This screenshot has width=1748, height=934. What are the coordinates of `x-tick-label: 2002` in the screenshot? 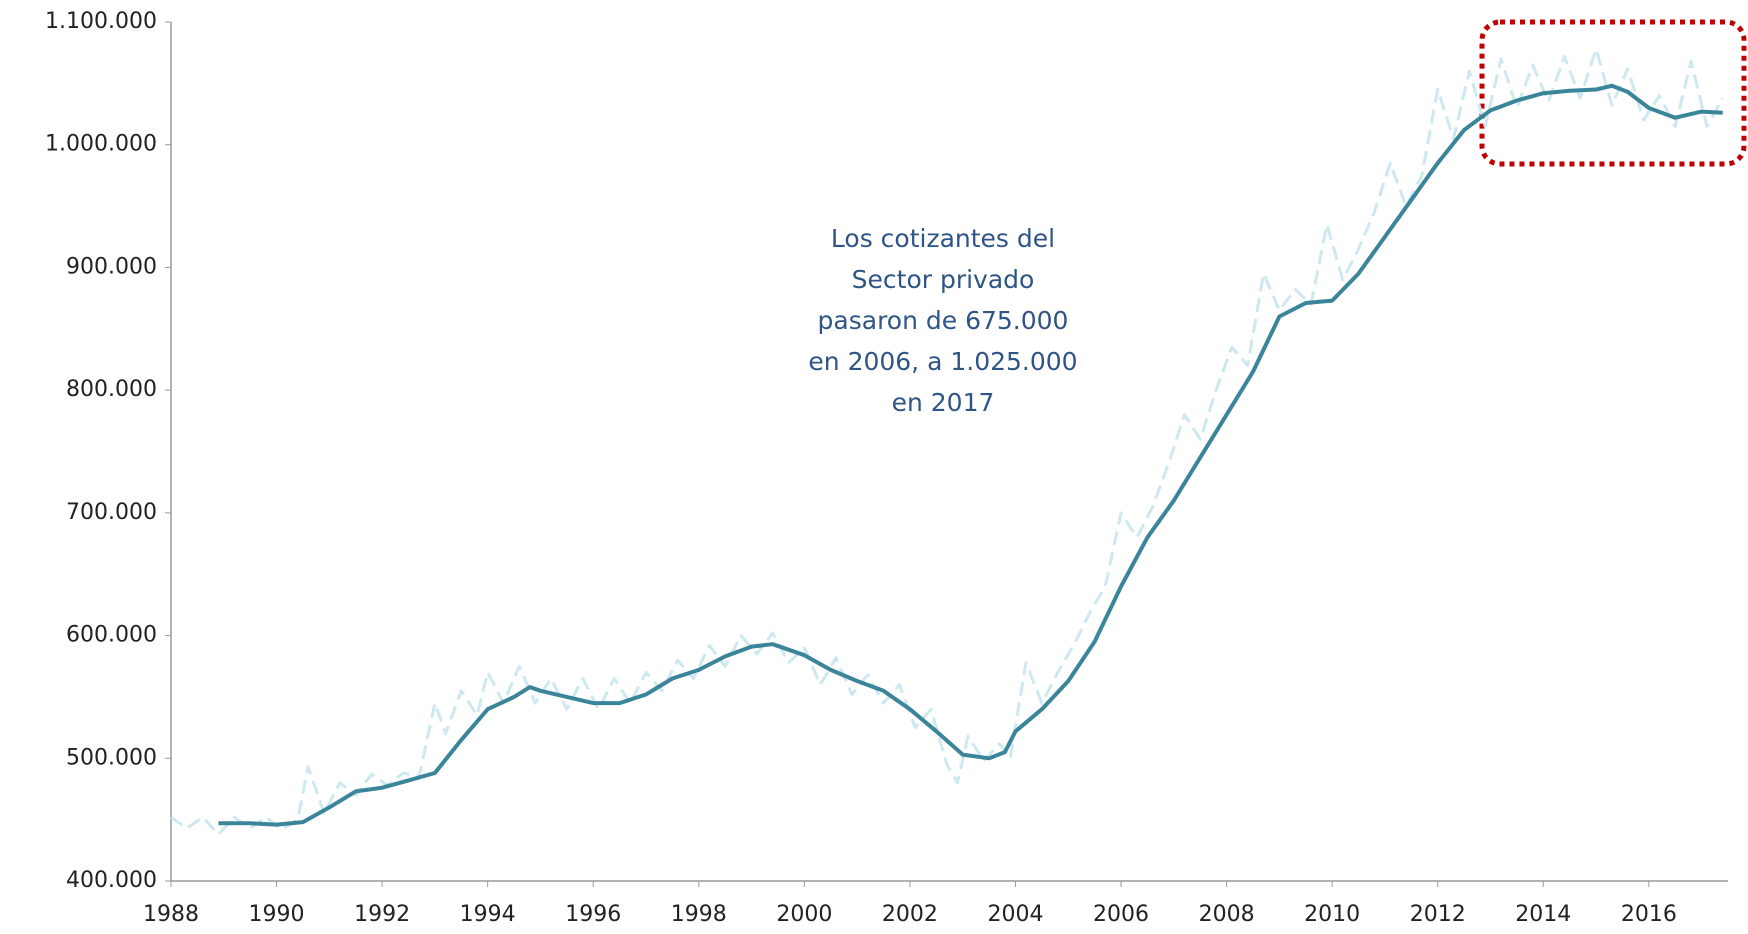 It's located at (910, 914).